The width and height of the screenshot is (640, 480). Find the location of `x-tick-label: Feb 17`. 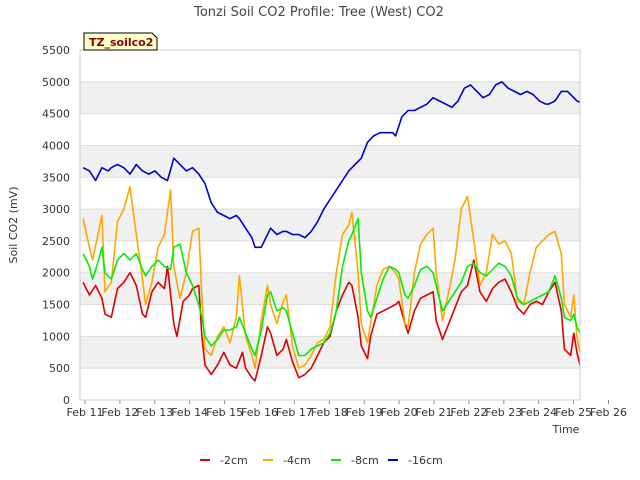

x-tick-label: Feb 17 is located at coordinates (294, 412).